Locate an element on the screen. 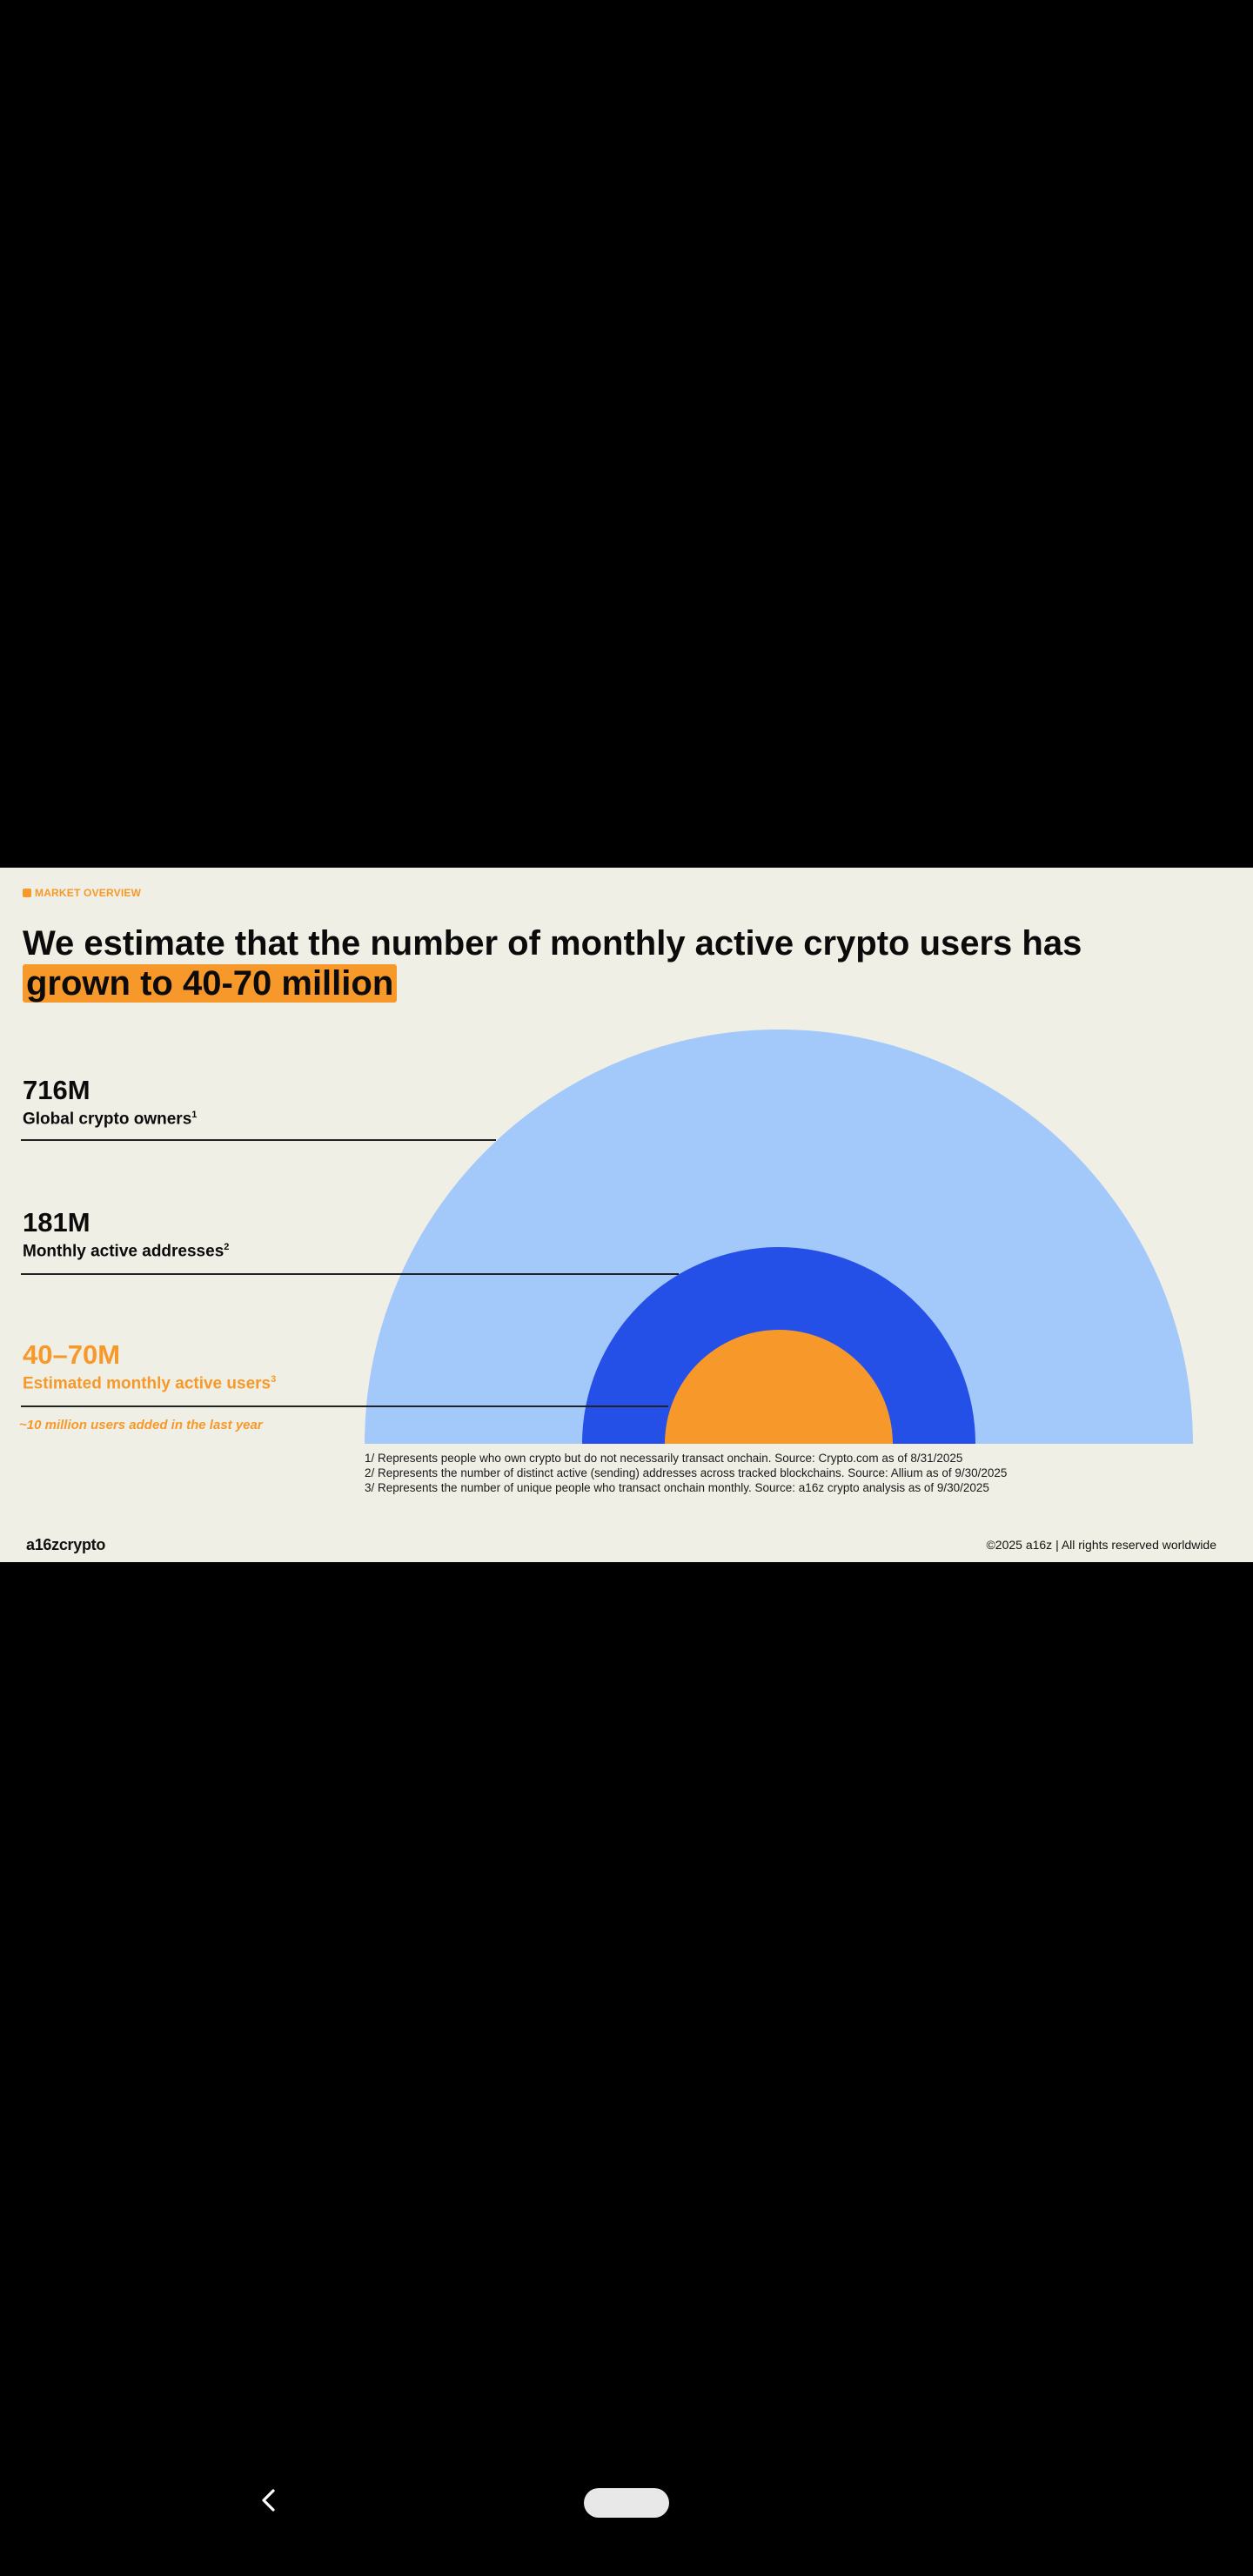 The image size is (1253, 2576). section-label-text: MARKET OVERVIEW is located at coordinates (88, 893).